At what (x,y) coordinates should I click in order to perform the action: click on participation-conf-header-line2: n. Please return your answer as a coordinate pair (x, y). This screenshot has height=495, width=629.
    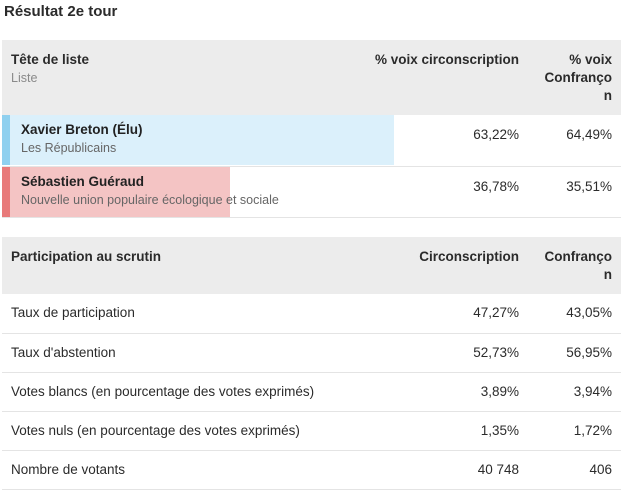
    Looking at the image, I should click on (607, 274).